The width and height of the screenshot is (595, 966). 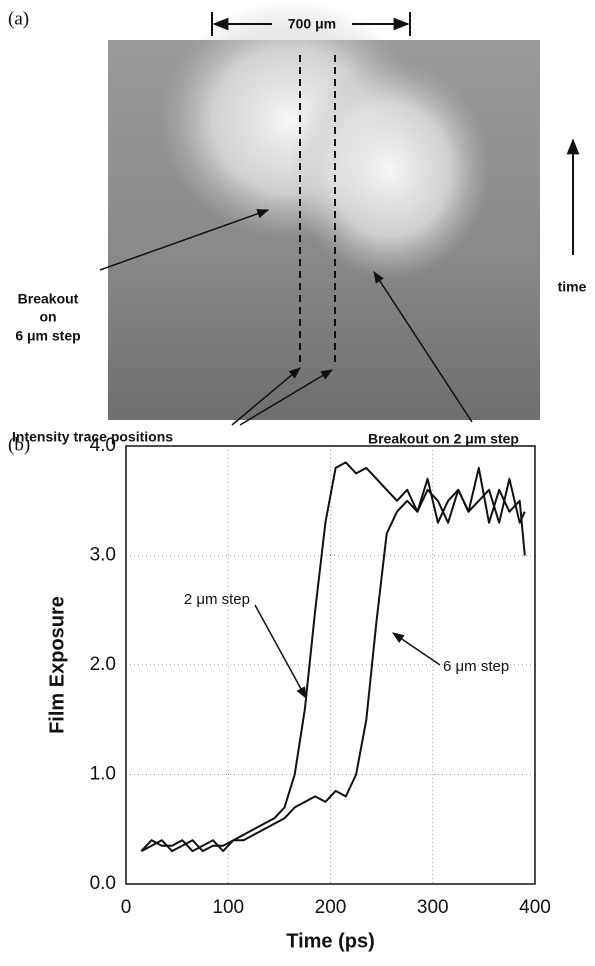 I want to click on x-tick-label: 400, so click(x=535, y=907).